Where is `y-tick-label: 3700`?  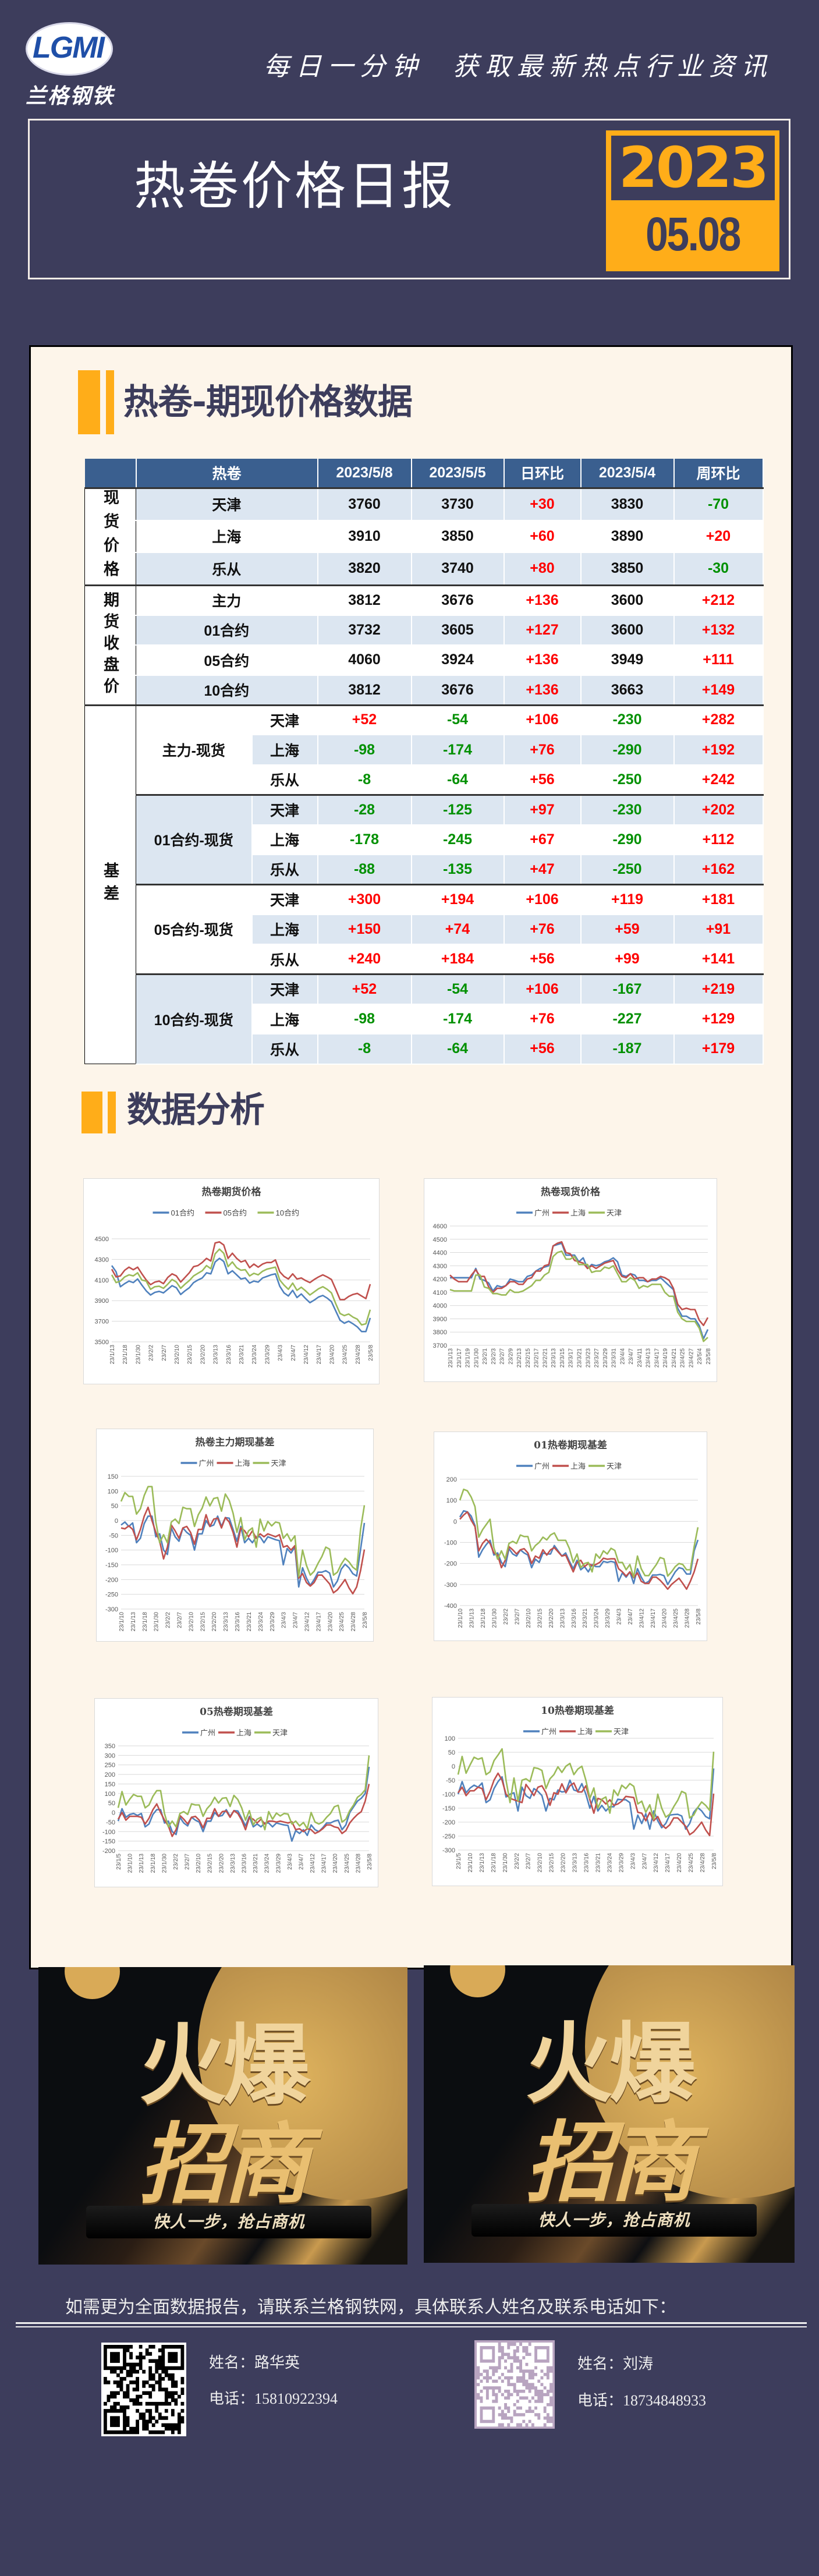 y-tick-label: 3700 is located at coordinates (102, 1322).